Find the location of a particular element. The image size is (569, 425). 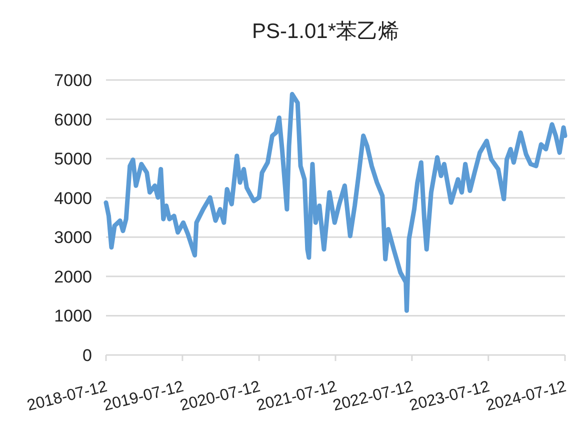

y-tick-label: 2000 is located at coordinates (73, 276).